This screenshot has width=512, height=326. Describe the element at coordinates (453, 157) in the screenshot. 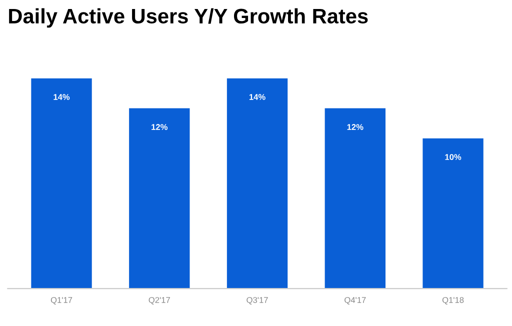

I see `data-label: 10%` at that location.